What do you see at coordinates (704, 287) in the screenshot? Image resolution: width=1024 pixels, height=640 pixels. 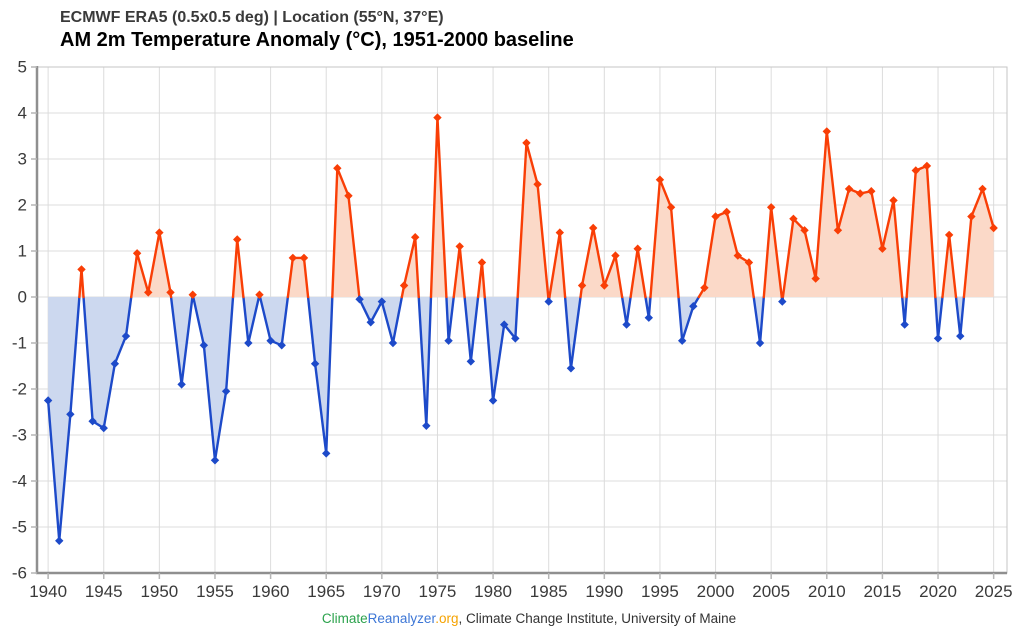 I see `data-point-1999` at bounding box center [704, 287].